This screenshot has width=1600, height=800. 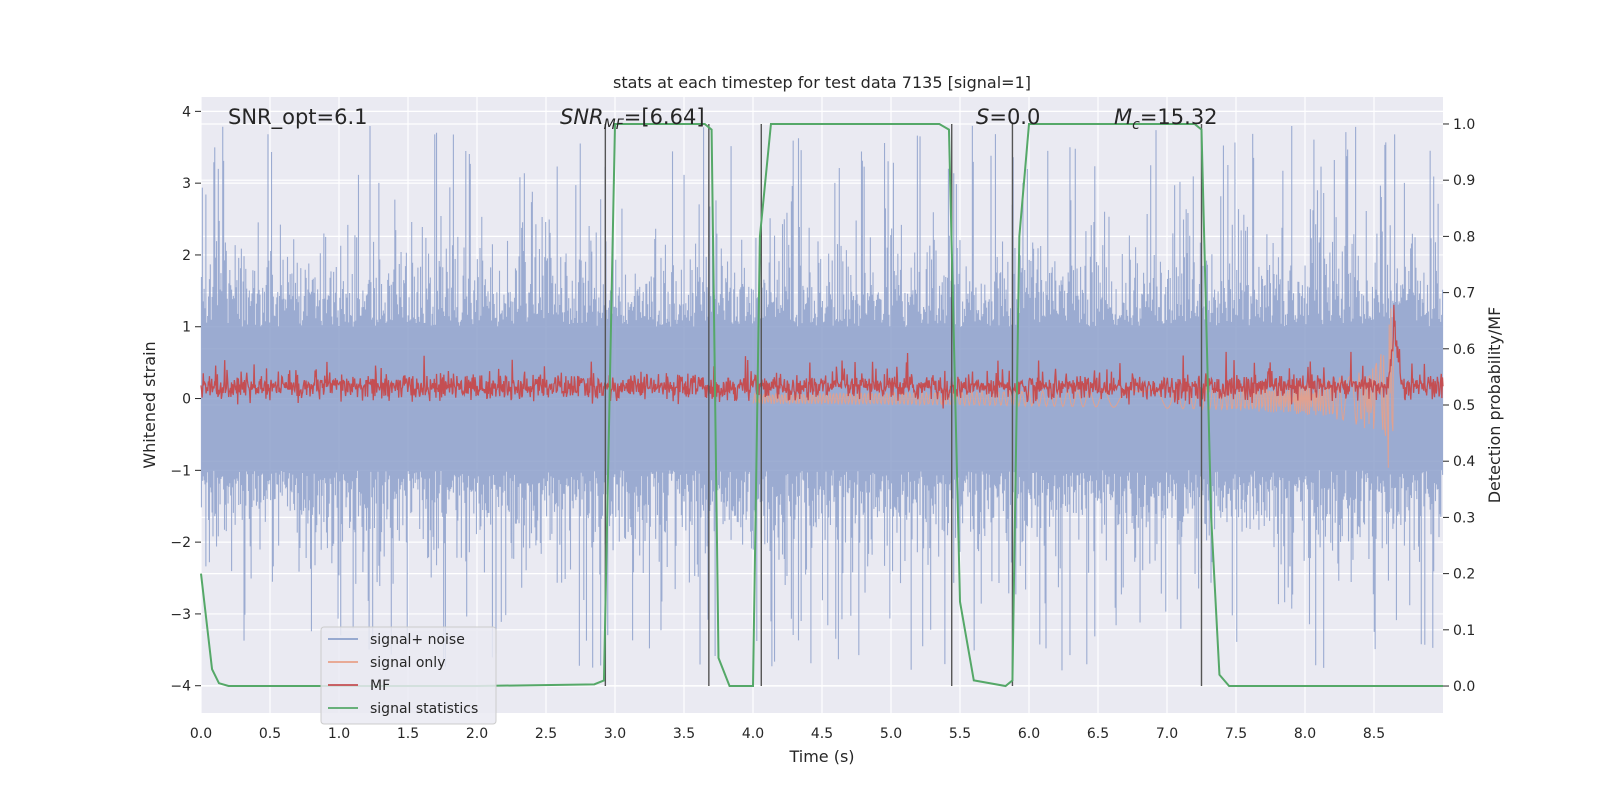 What do you see at coordinates (1464, 350) in the screenshot?
I see `y-right-tick-label: 0.6` at bounding box center [1464, 350].